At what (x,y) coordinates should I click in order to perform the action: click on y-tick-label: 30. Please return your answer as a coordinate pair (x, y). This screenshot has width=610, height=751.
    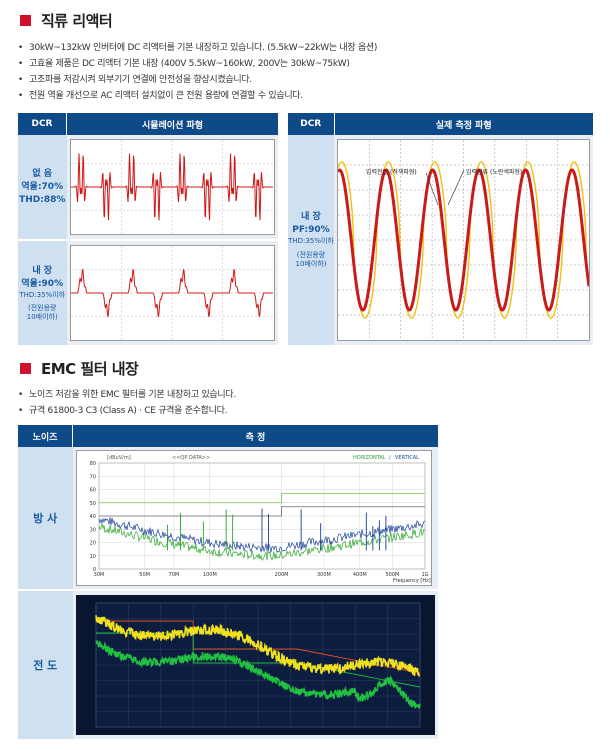
    Looking at the image, I should click on (92, 530).